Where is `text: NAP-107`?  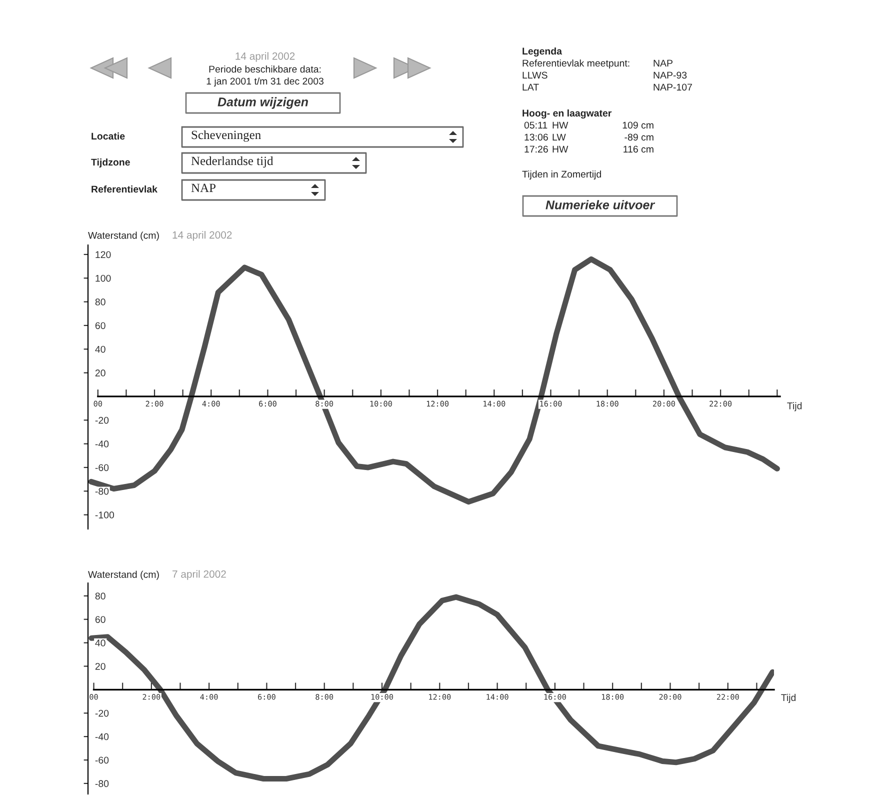
text: NAP-107 is located at coordinates (673, 87).